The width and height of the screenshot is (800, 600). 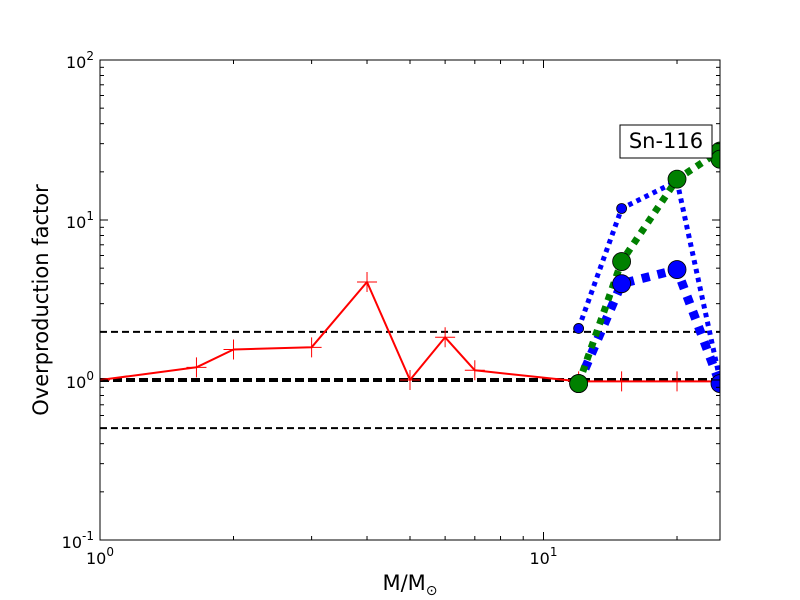 I want to click on annotation-box: Sn-116, so click(x=666, y=141).